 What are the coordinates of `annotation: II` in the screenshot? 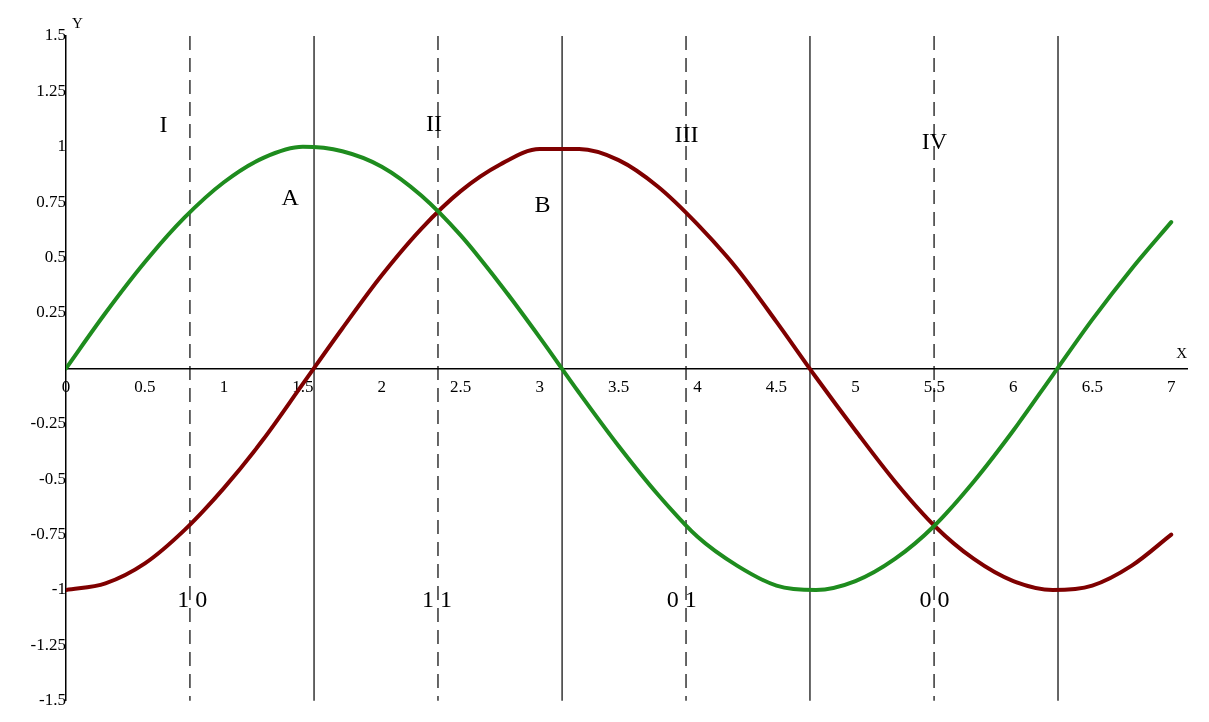 It's located at (433, 122).